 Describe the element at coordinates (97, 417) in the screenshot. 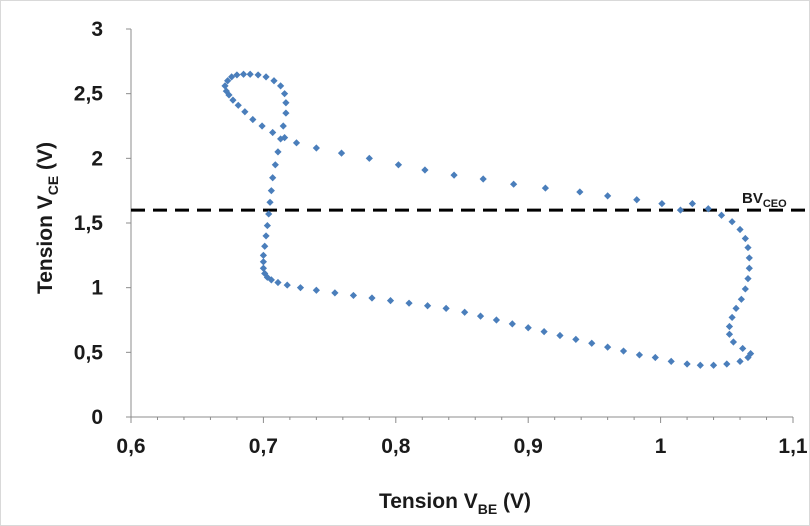

I see `y-tick-label: 0` at that location.